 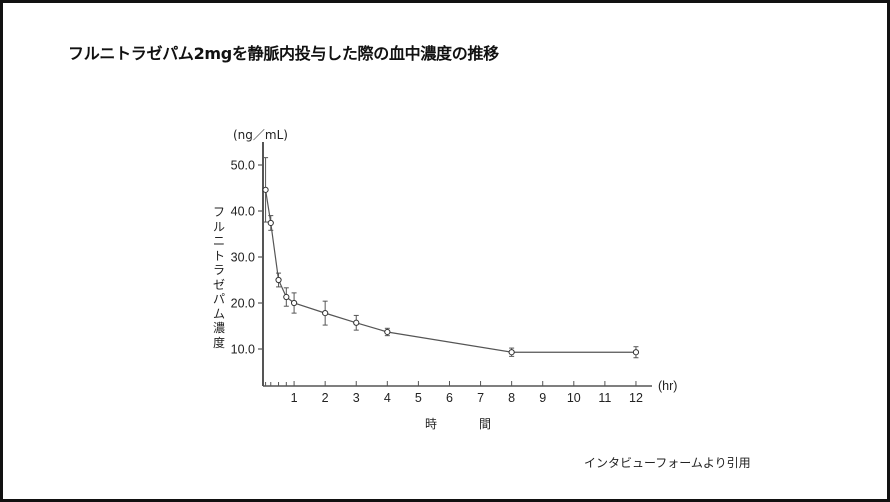 I want to click on slide-title: フルニトラゼパム2mgを静脈内投与した際の血中濃度の推移, so click(x=283, y=53).